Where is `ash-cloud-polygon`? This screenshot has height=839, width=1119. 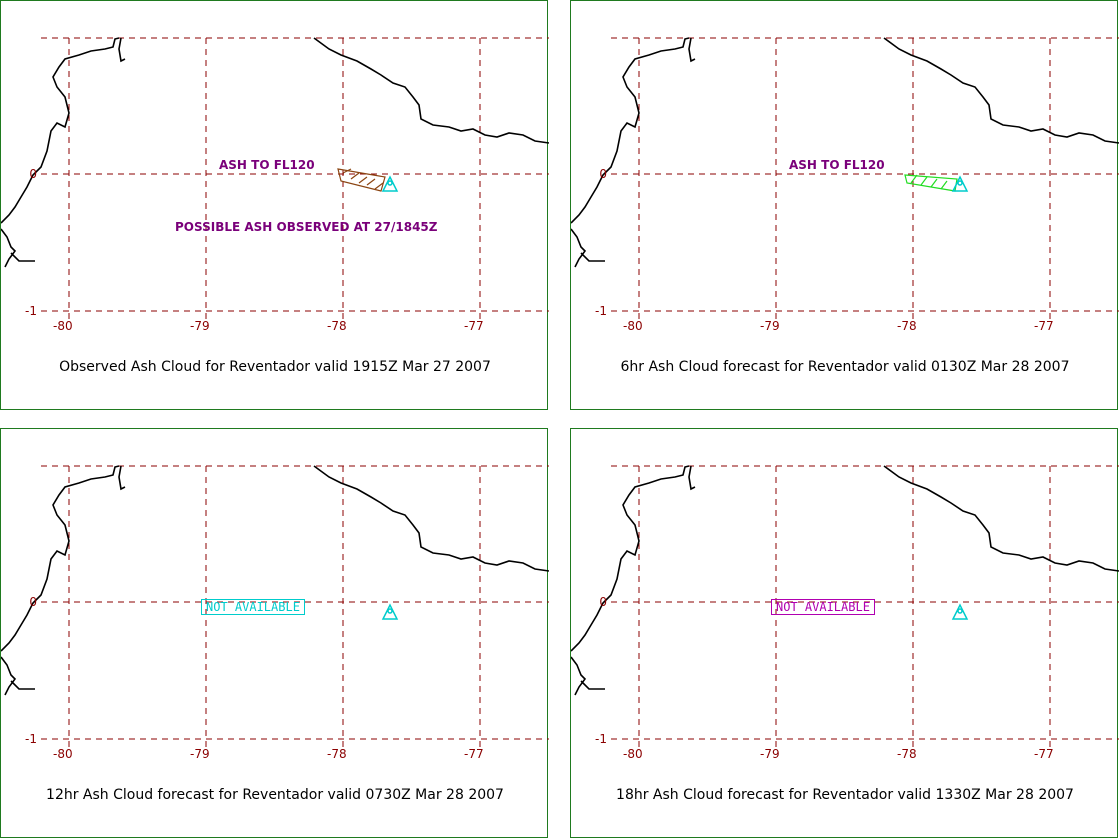 ash-cloud-polygon is located at coordinates (361, 180).